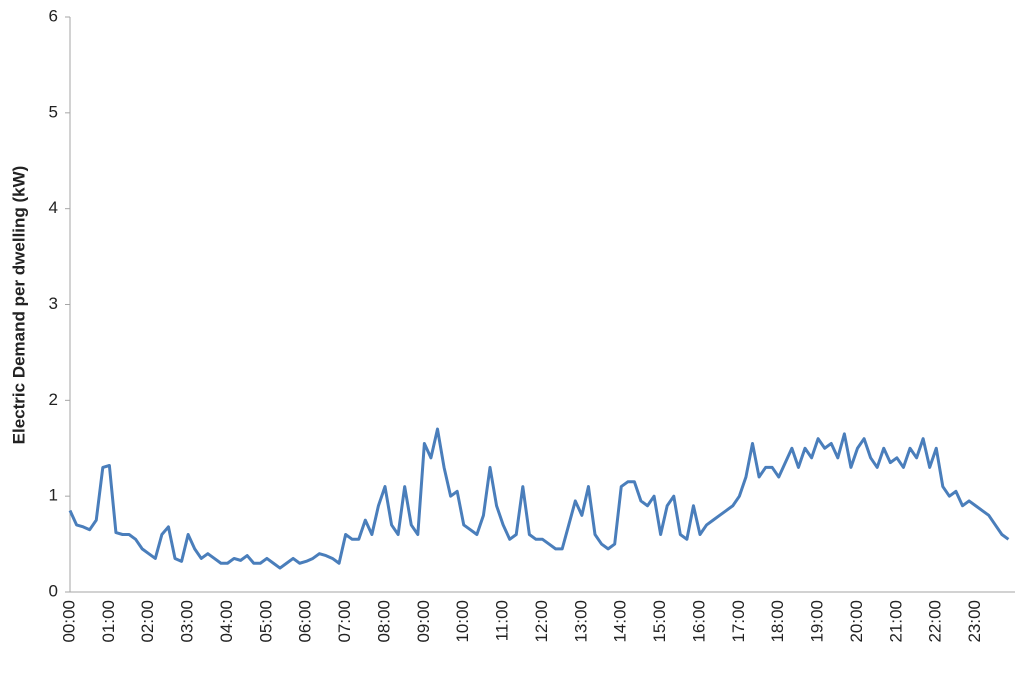  I want to click on y-tick-label: 1, so click(53, 495).